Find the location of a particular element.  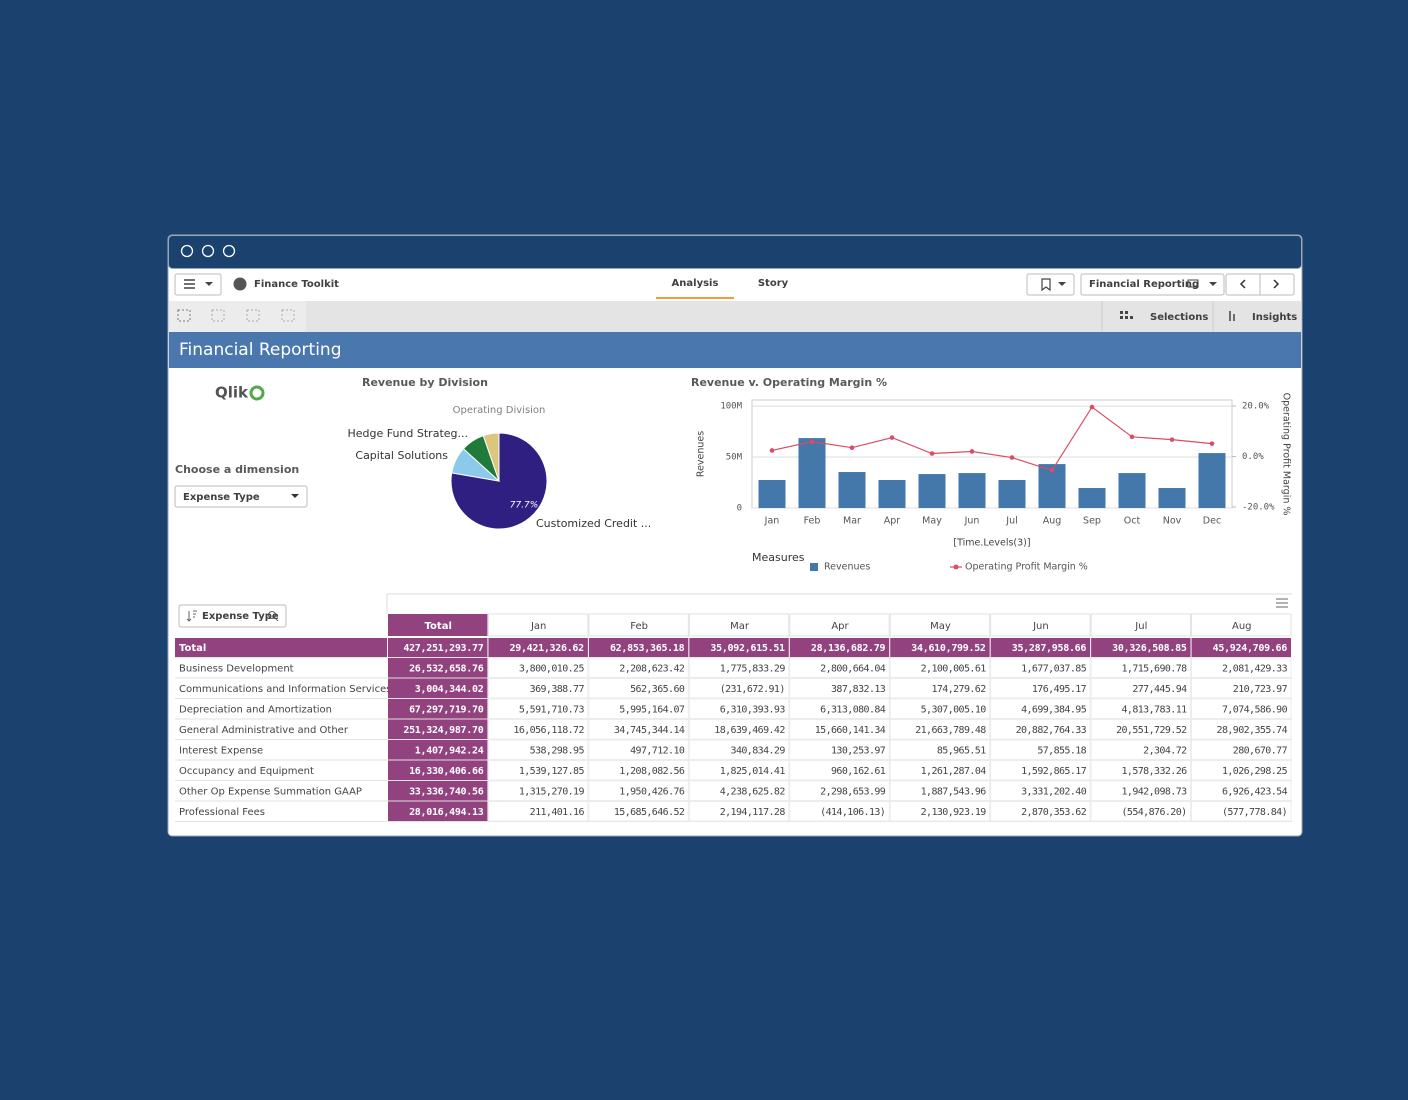

row-label: Other Op Expense Summation GAAP is located at coordinates (270, 791).